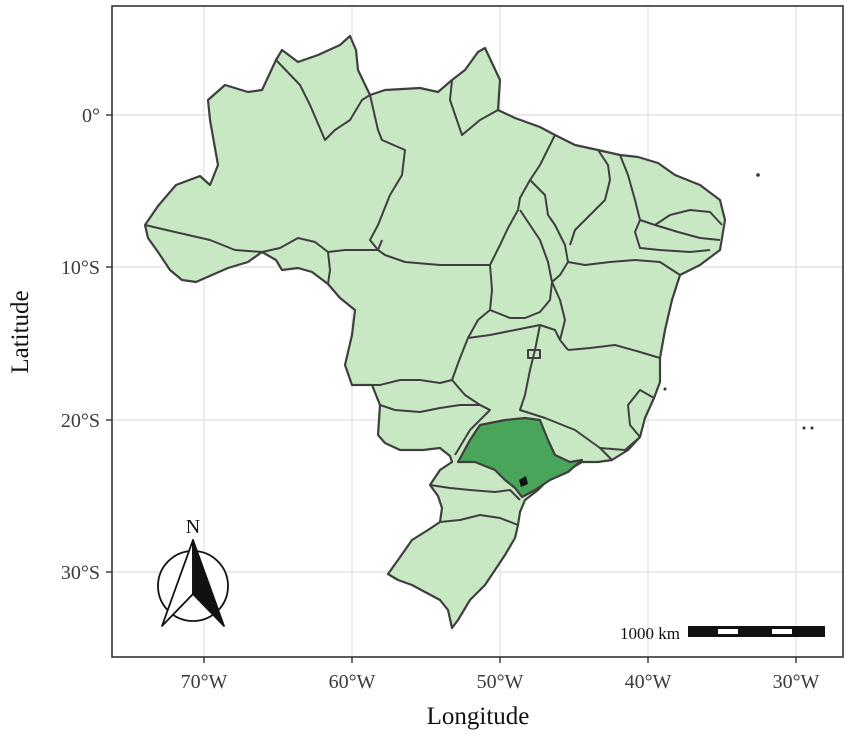 The height and width of the screenshot is (738, 851). I want to click on border-rn-pb-pe, so click(678, 231).